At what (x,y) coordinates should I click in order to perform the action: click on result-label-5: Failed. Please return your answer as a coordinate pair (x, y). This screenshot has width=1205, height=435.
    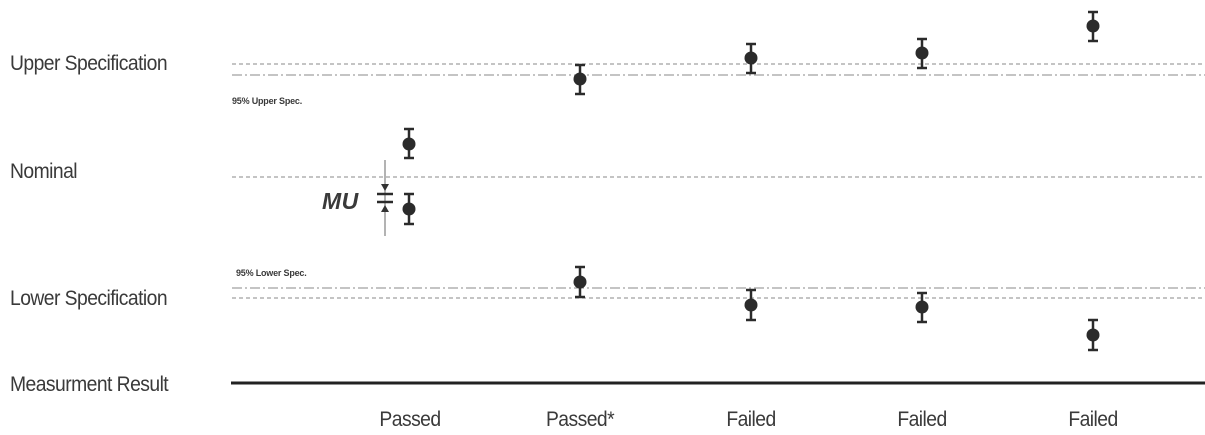
    Looking at the image, I should click on (1093, 419).